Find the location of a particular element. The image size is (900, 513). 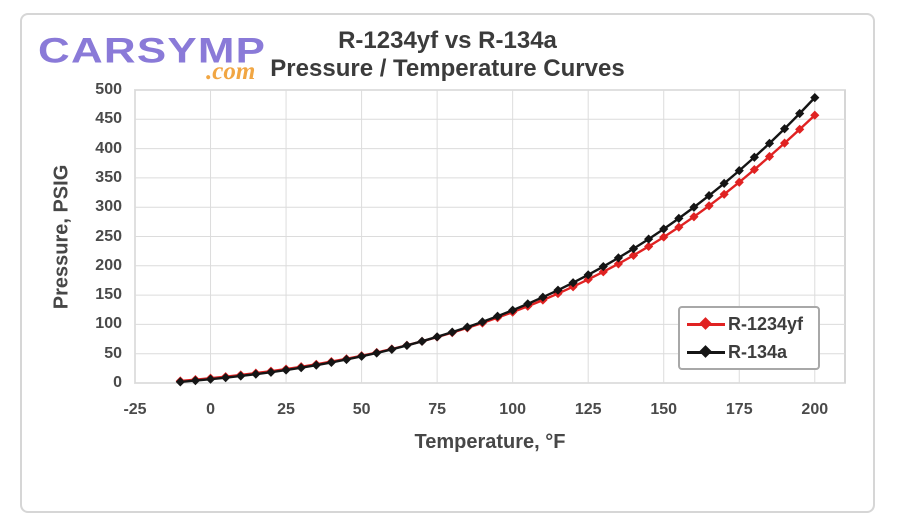

y-tick-label: 300 is located at coordinates (108, 207).